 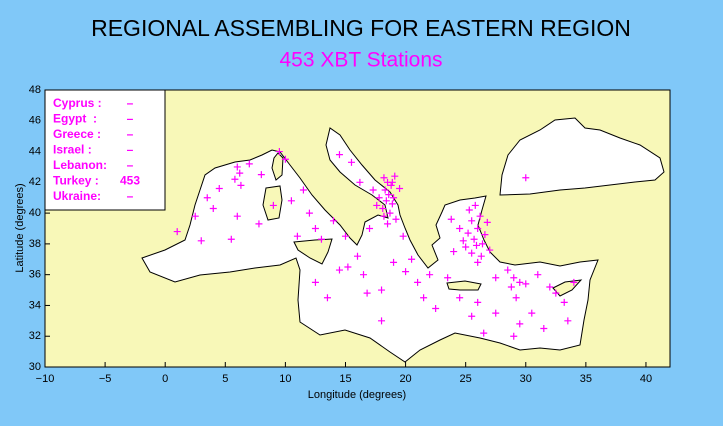 I want to click on x-tick-label: 15, so click(x=345, y=379).